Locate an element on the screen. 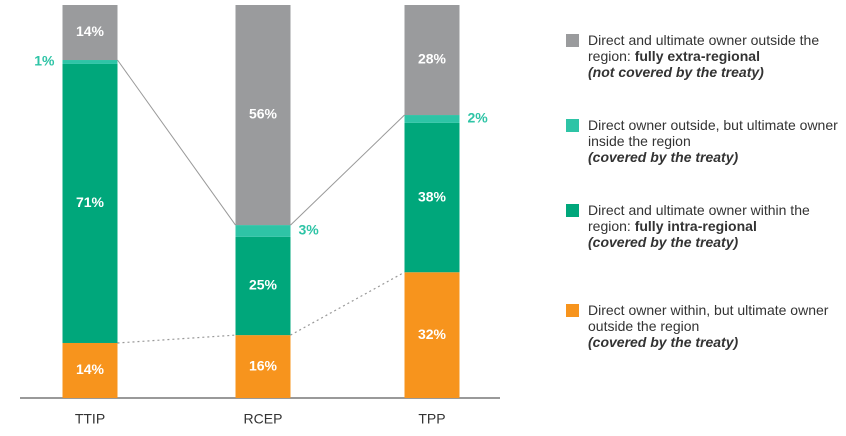 The height and width of the screenshot is (436, 846). legend-bold: fully extra-regional is located at coordinates (697, 56).